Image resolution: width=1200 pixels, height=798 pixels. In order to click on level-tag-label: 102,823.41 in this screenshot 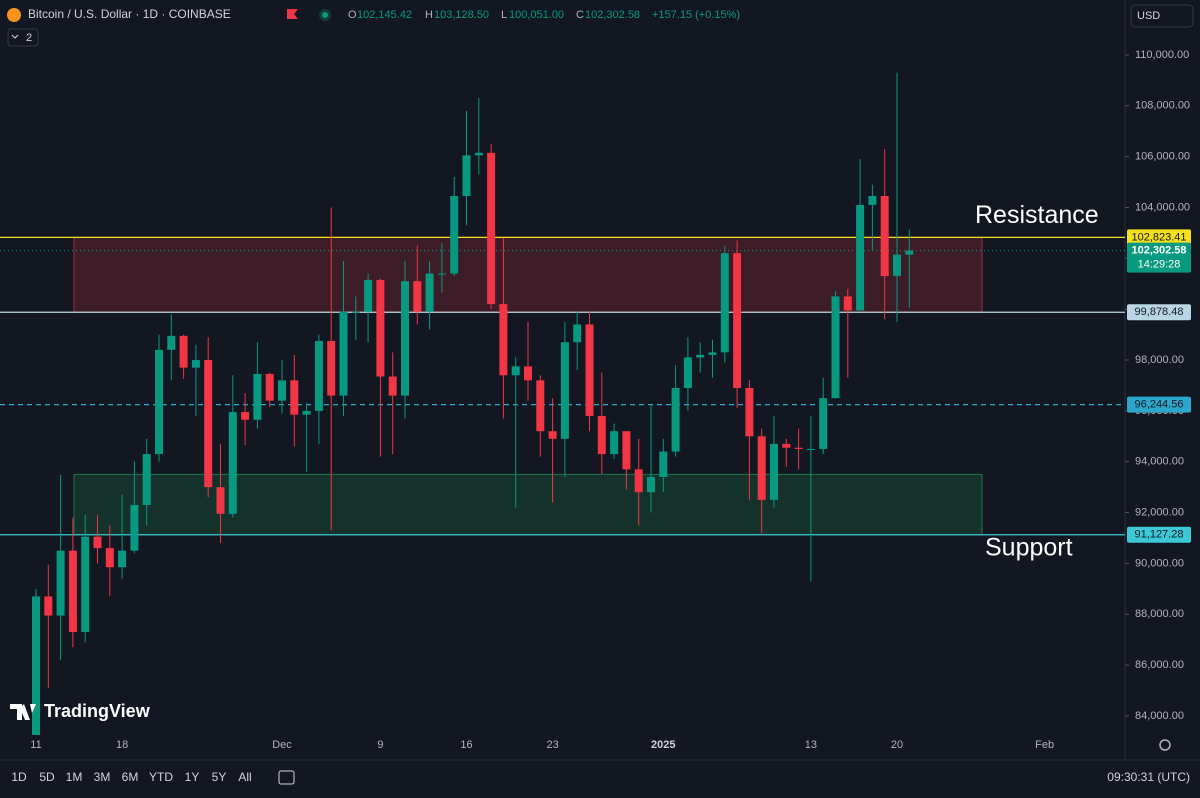, I will do `click(1158, 237)`.